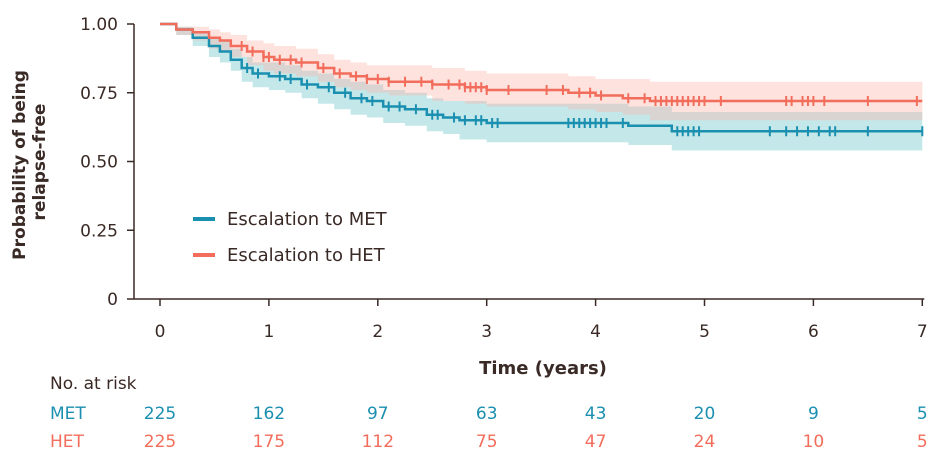 The height and width of the screenshot is (452, 931). Describe the element at coordinates (160, 332) in the screenshot. I see `x-tick-label: 0` at that location.